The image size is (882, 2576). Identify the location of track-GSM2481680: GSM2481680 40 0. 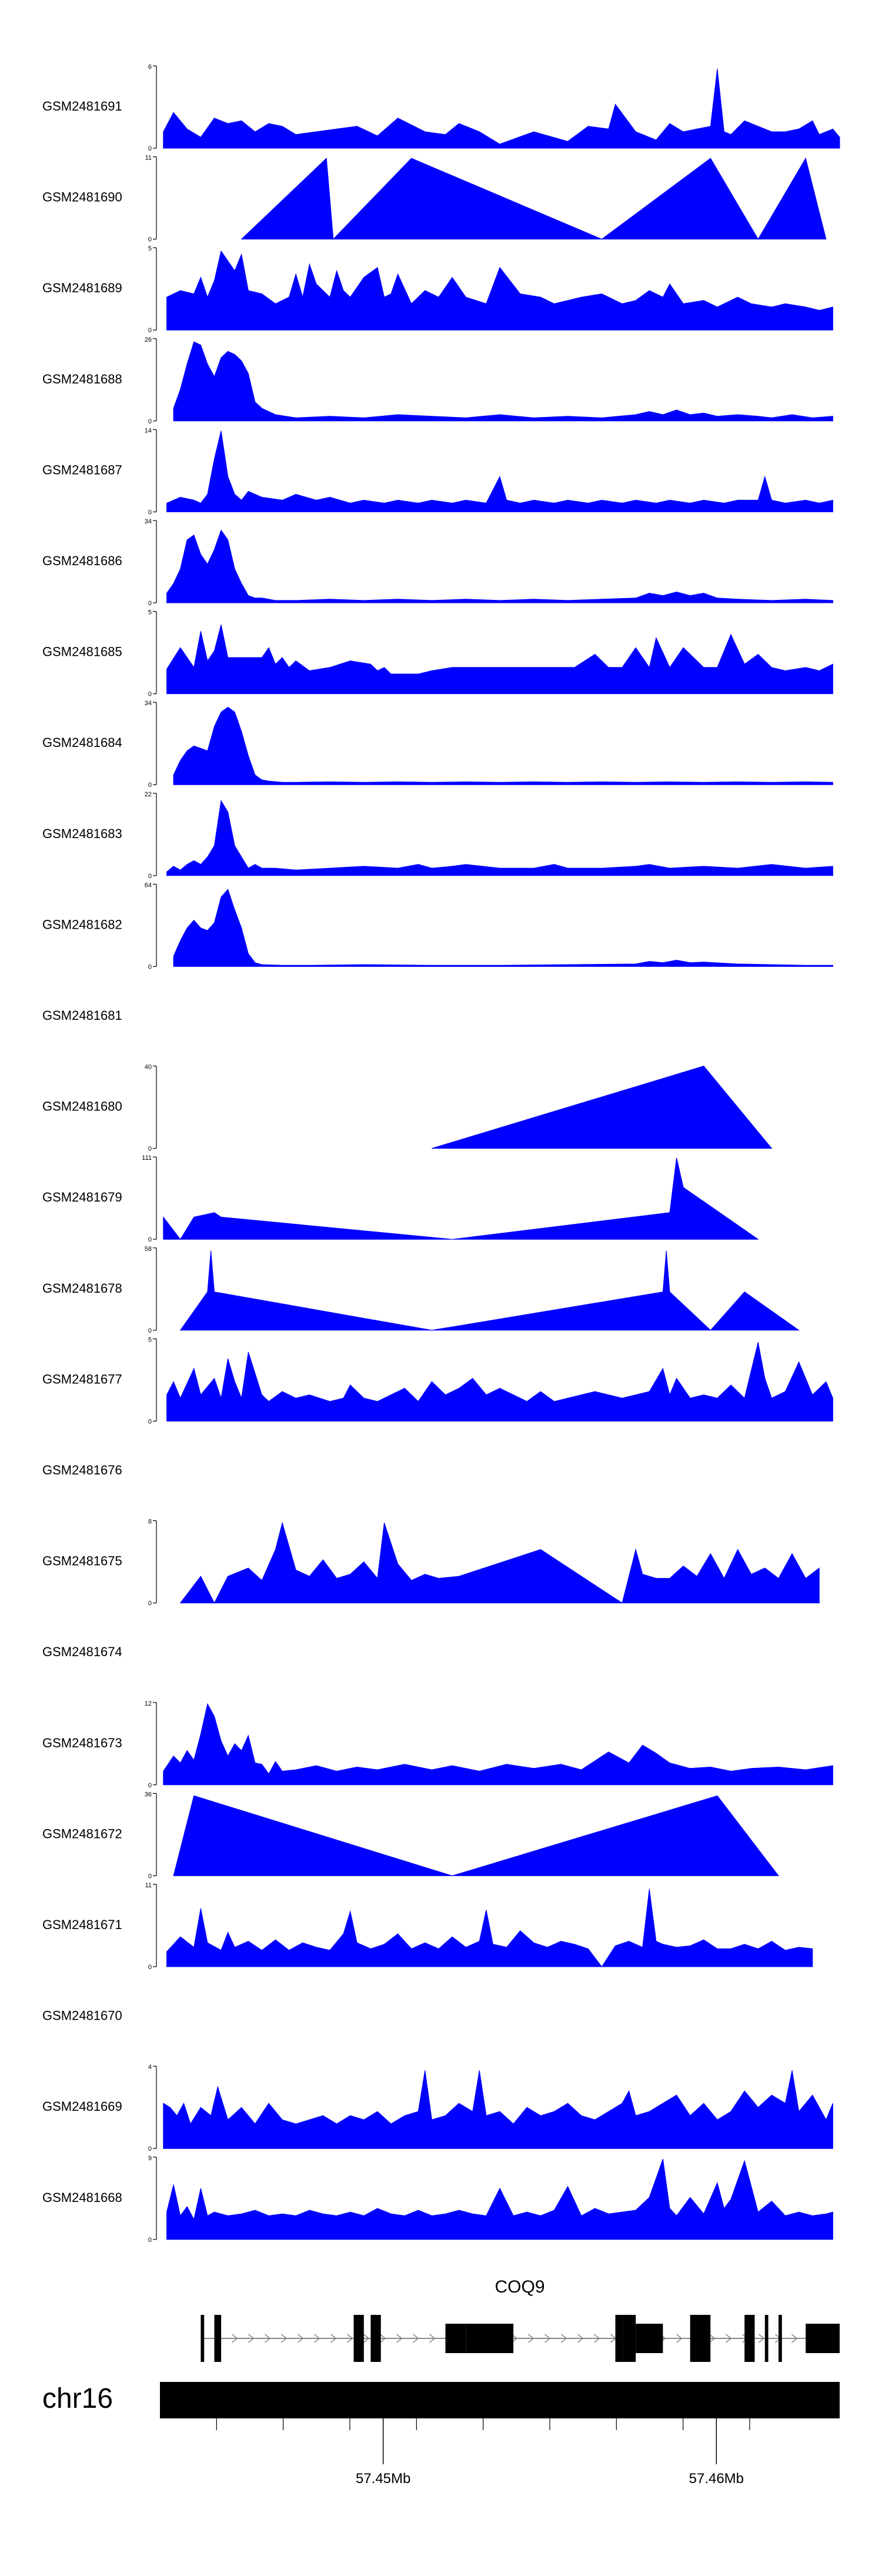
(407, 1108).